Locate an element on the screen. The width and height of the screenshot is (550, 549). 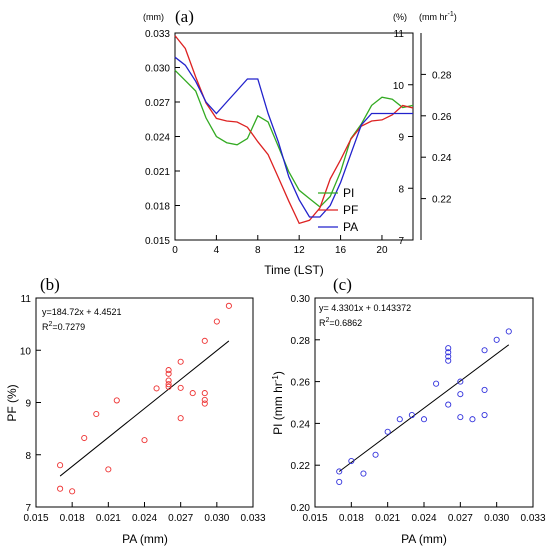
panel-b-ylabel: PF (%) is located at coordinates (12, 402).